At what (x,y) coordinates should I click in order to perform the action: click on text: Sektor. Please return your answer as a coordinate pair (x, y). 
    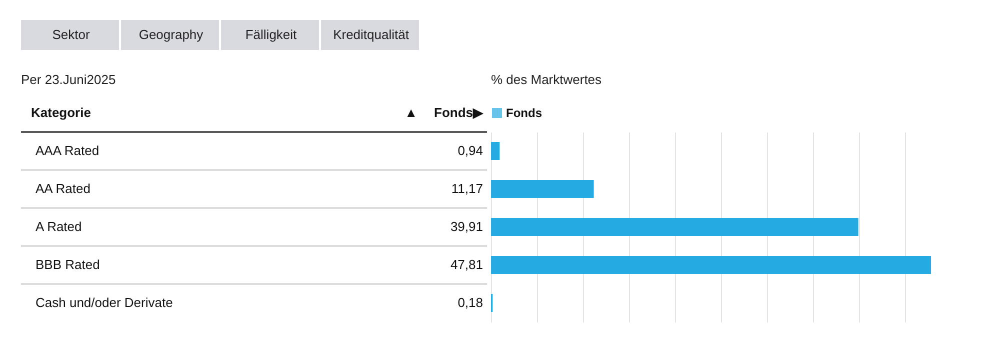
    Looking at the image, I should click on (71, 34).